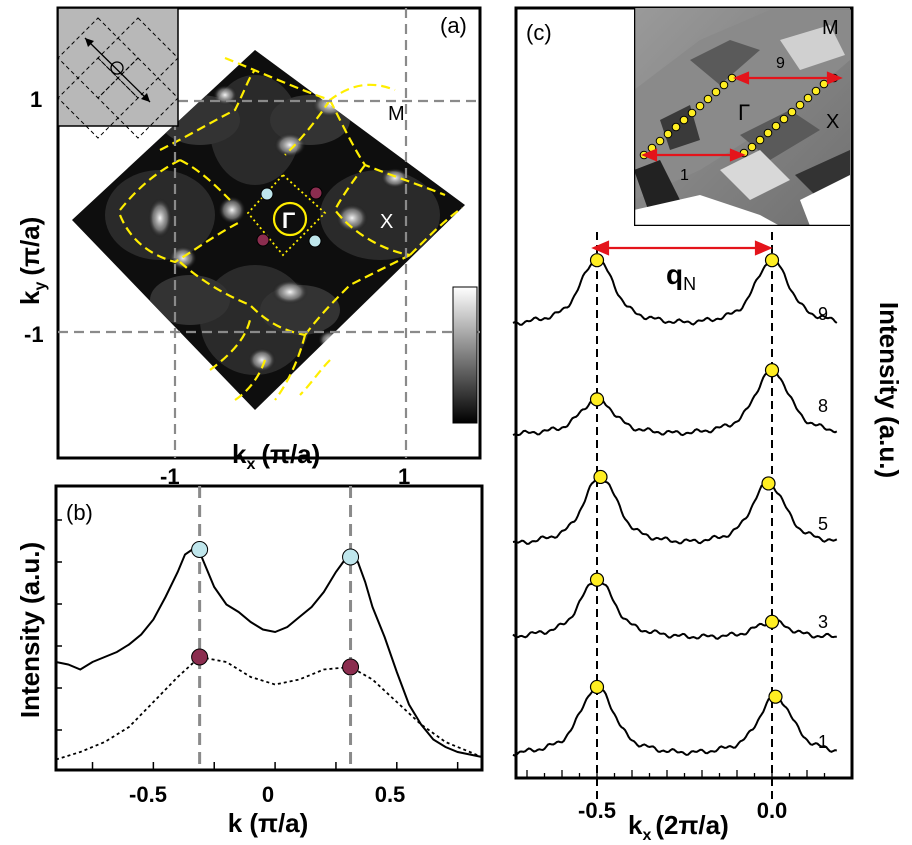  I want to click on panel-c-guides, so click(684, 516).